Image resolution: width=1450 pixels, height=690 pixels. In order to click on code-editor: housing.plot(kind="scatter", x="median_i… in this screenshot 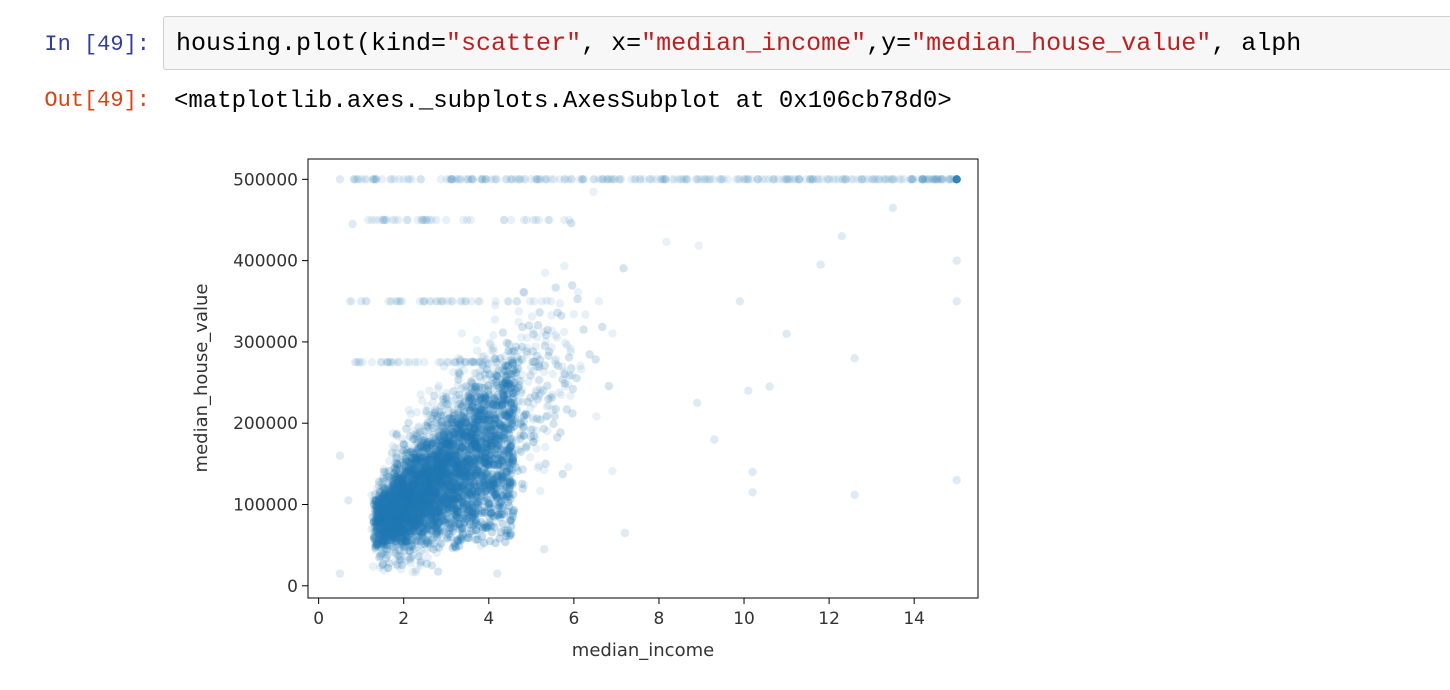, I will do `click(806, 43)`.